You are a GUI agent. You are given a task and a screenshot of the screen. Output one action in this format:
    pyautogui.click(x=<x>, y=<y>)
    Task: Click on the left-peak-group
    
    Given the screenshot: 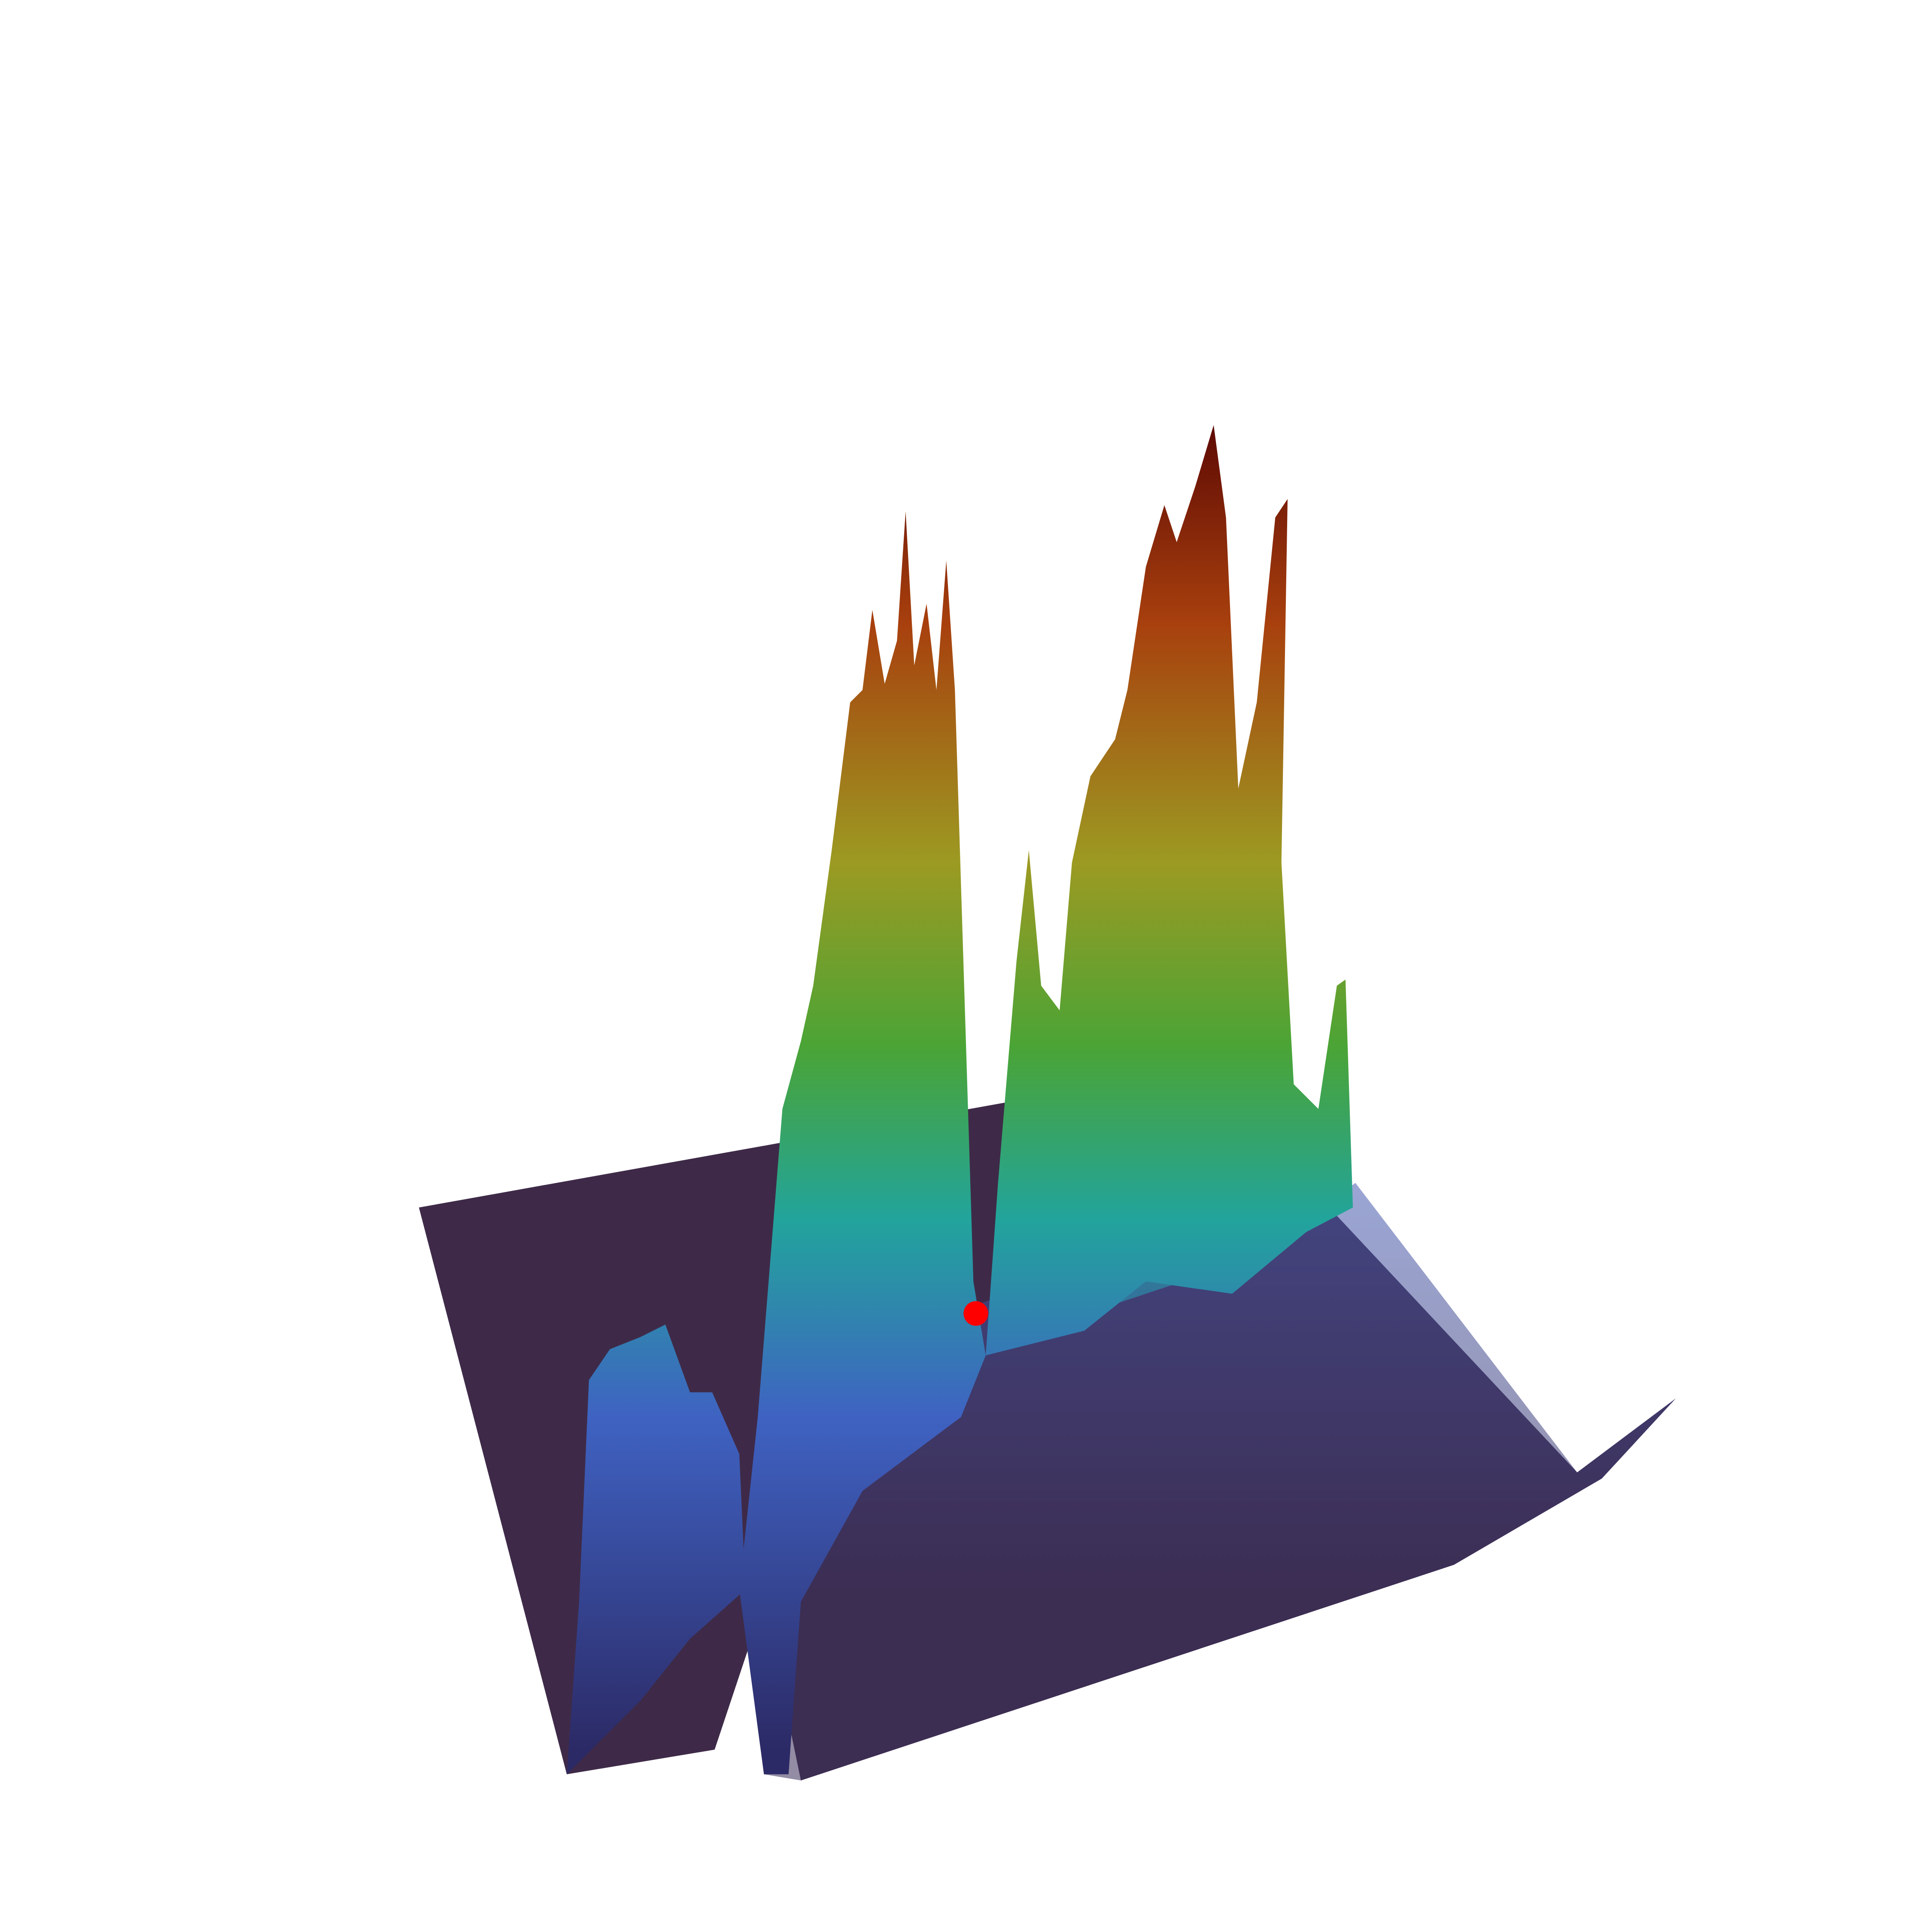 What is the action you would take?
    pyautogui.click(x=863, y=1142)
    